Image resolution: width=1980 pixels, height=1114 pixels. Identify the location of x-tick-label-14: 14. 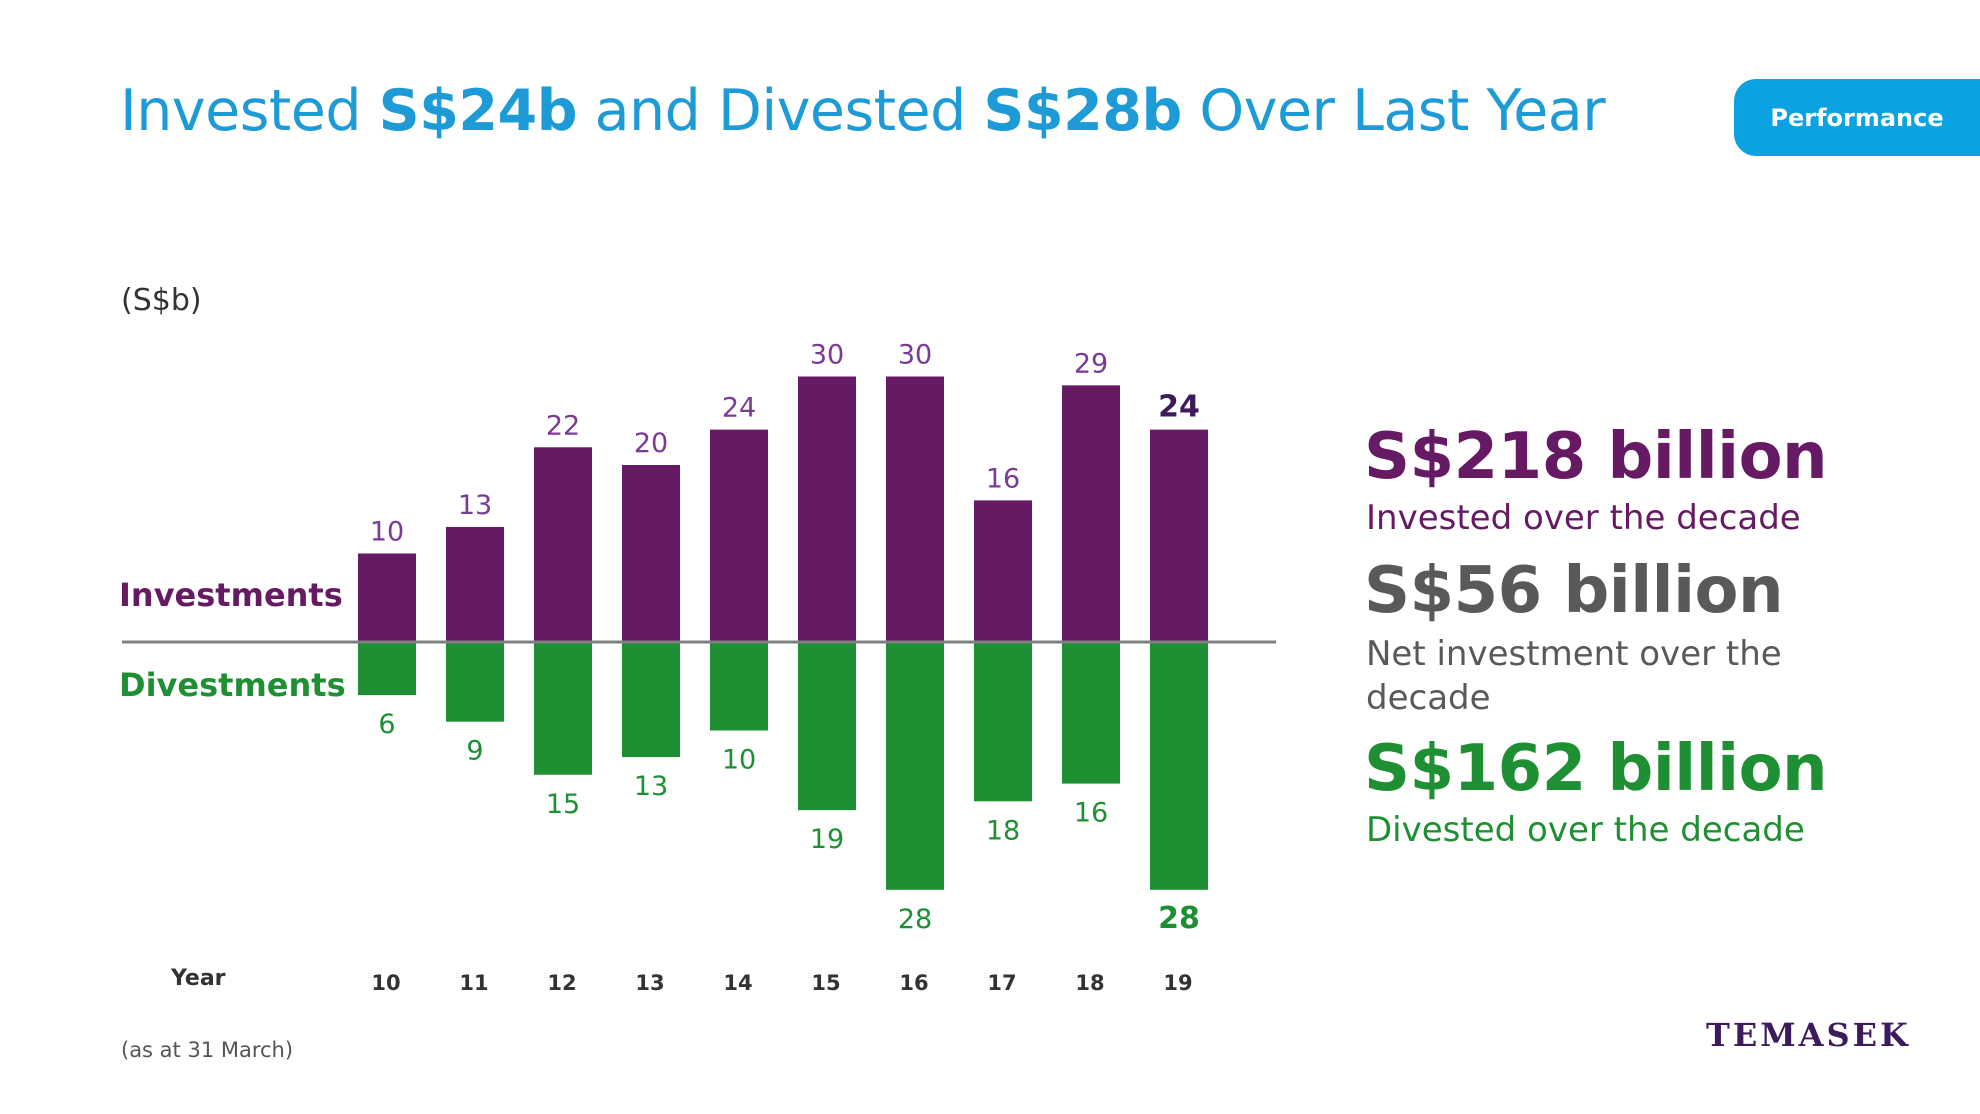
(737, 983).